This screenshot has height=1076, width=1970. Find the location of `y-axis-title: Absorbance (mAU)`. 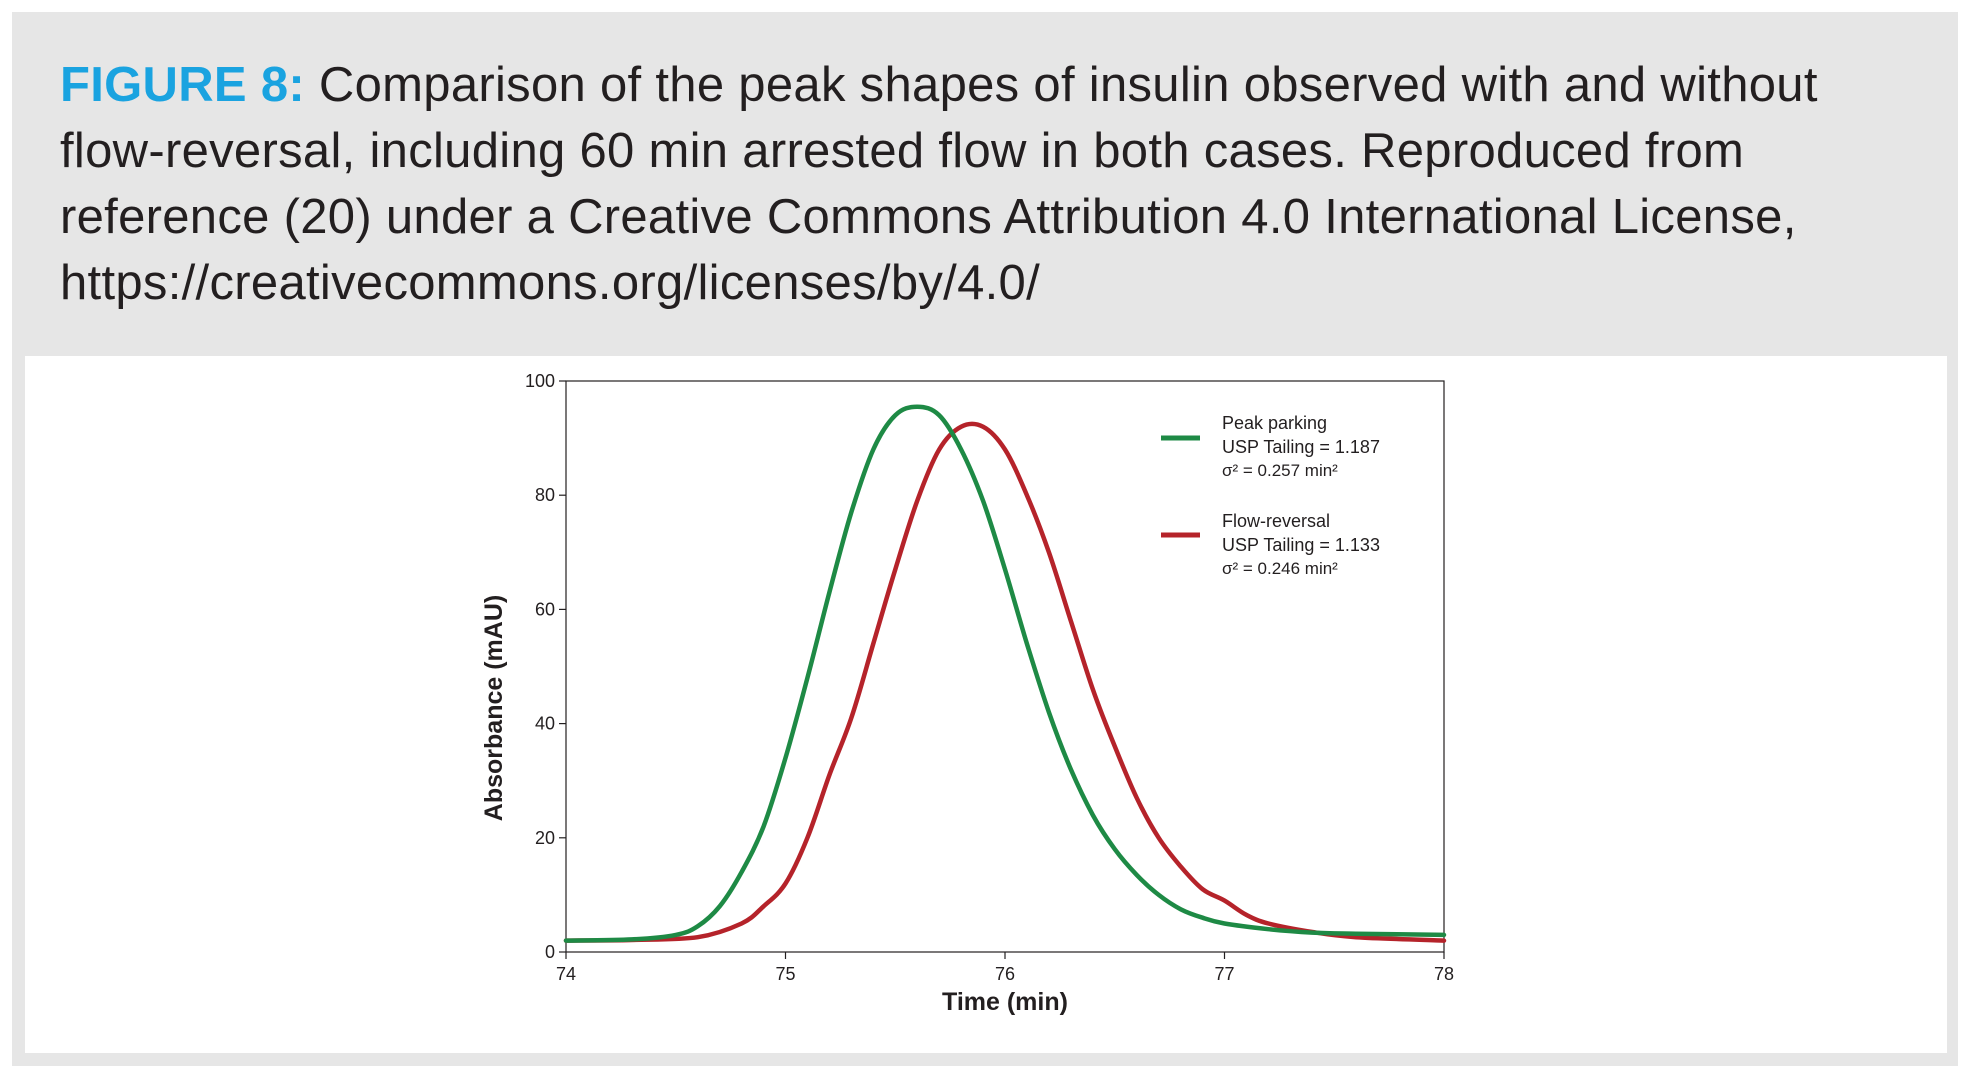

y-axis-title: Absorbance (mAU) is located at coordinates (494, 708).